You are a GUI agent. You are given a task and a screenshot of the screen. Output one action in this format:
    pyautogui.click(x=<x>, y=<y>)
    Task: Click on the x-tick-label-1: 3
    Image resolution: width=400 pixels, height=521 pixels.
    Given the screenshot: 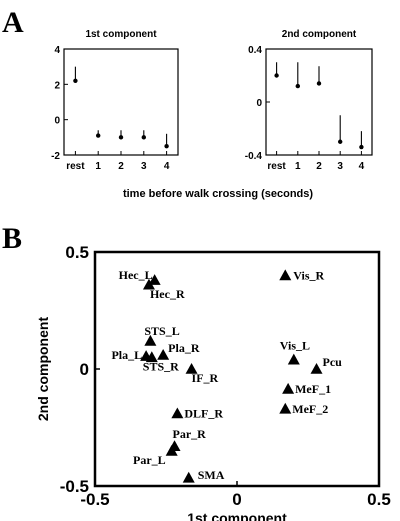 What is the action you would take?
    pyautogui.click(x=144, y=166)
    